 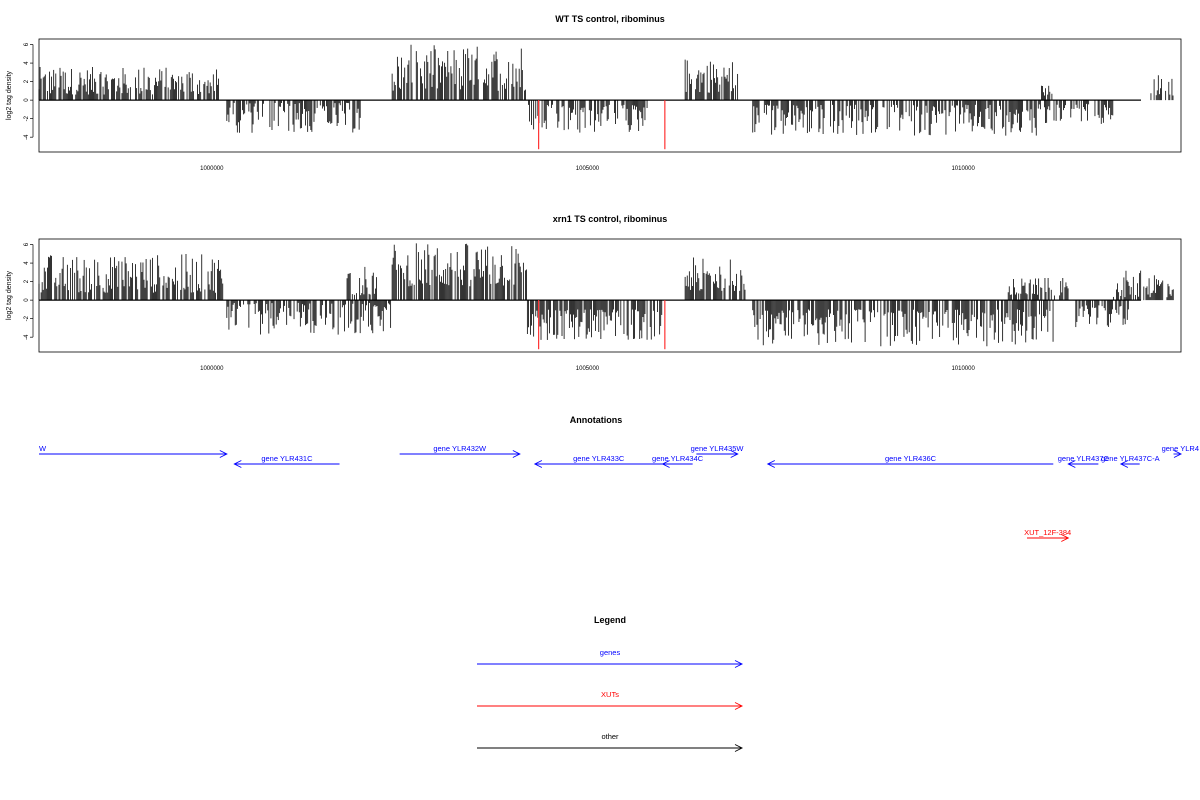 What do you see at coordinates (678, 458) in the screenshot?
I see `feature-label: gene YLR434C` at bounding box center [678, 458].